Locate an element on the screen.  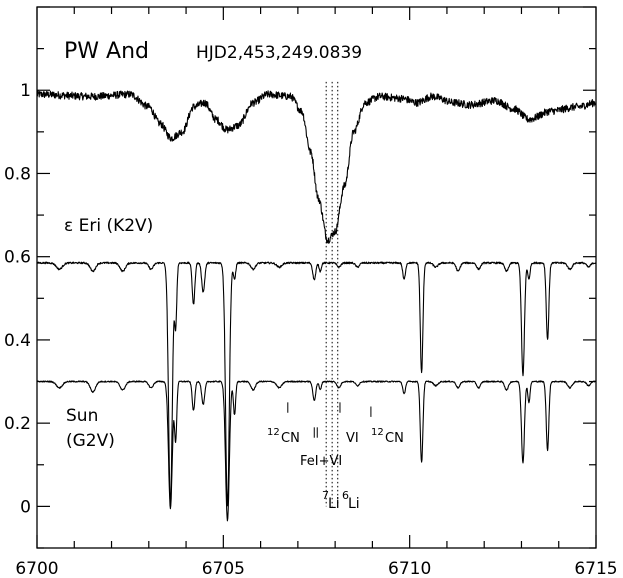
fe-vi-label: FeI+VI is located at coordinates (321, 461).